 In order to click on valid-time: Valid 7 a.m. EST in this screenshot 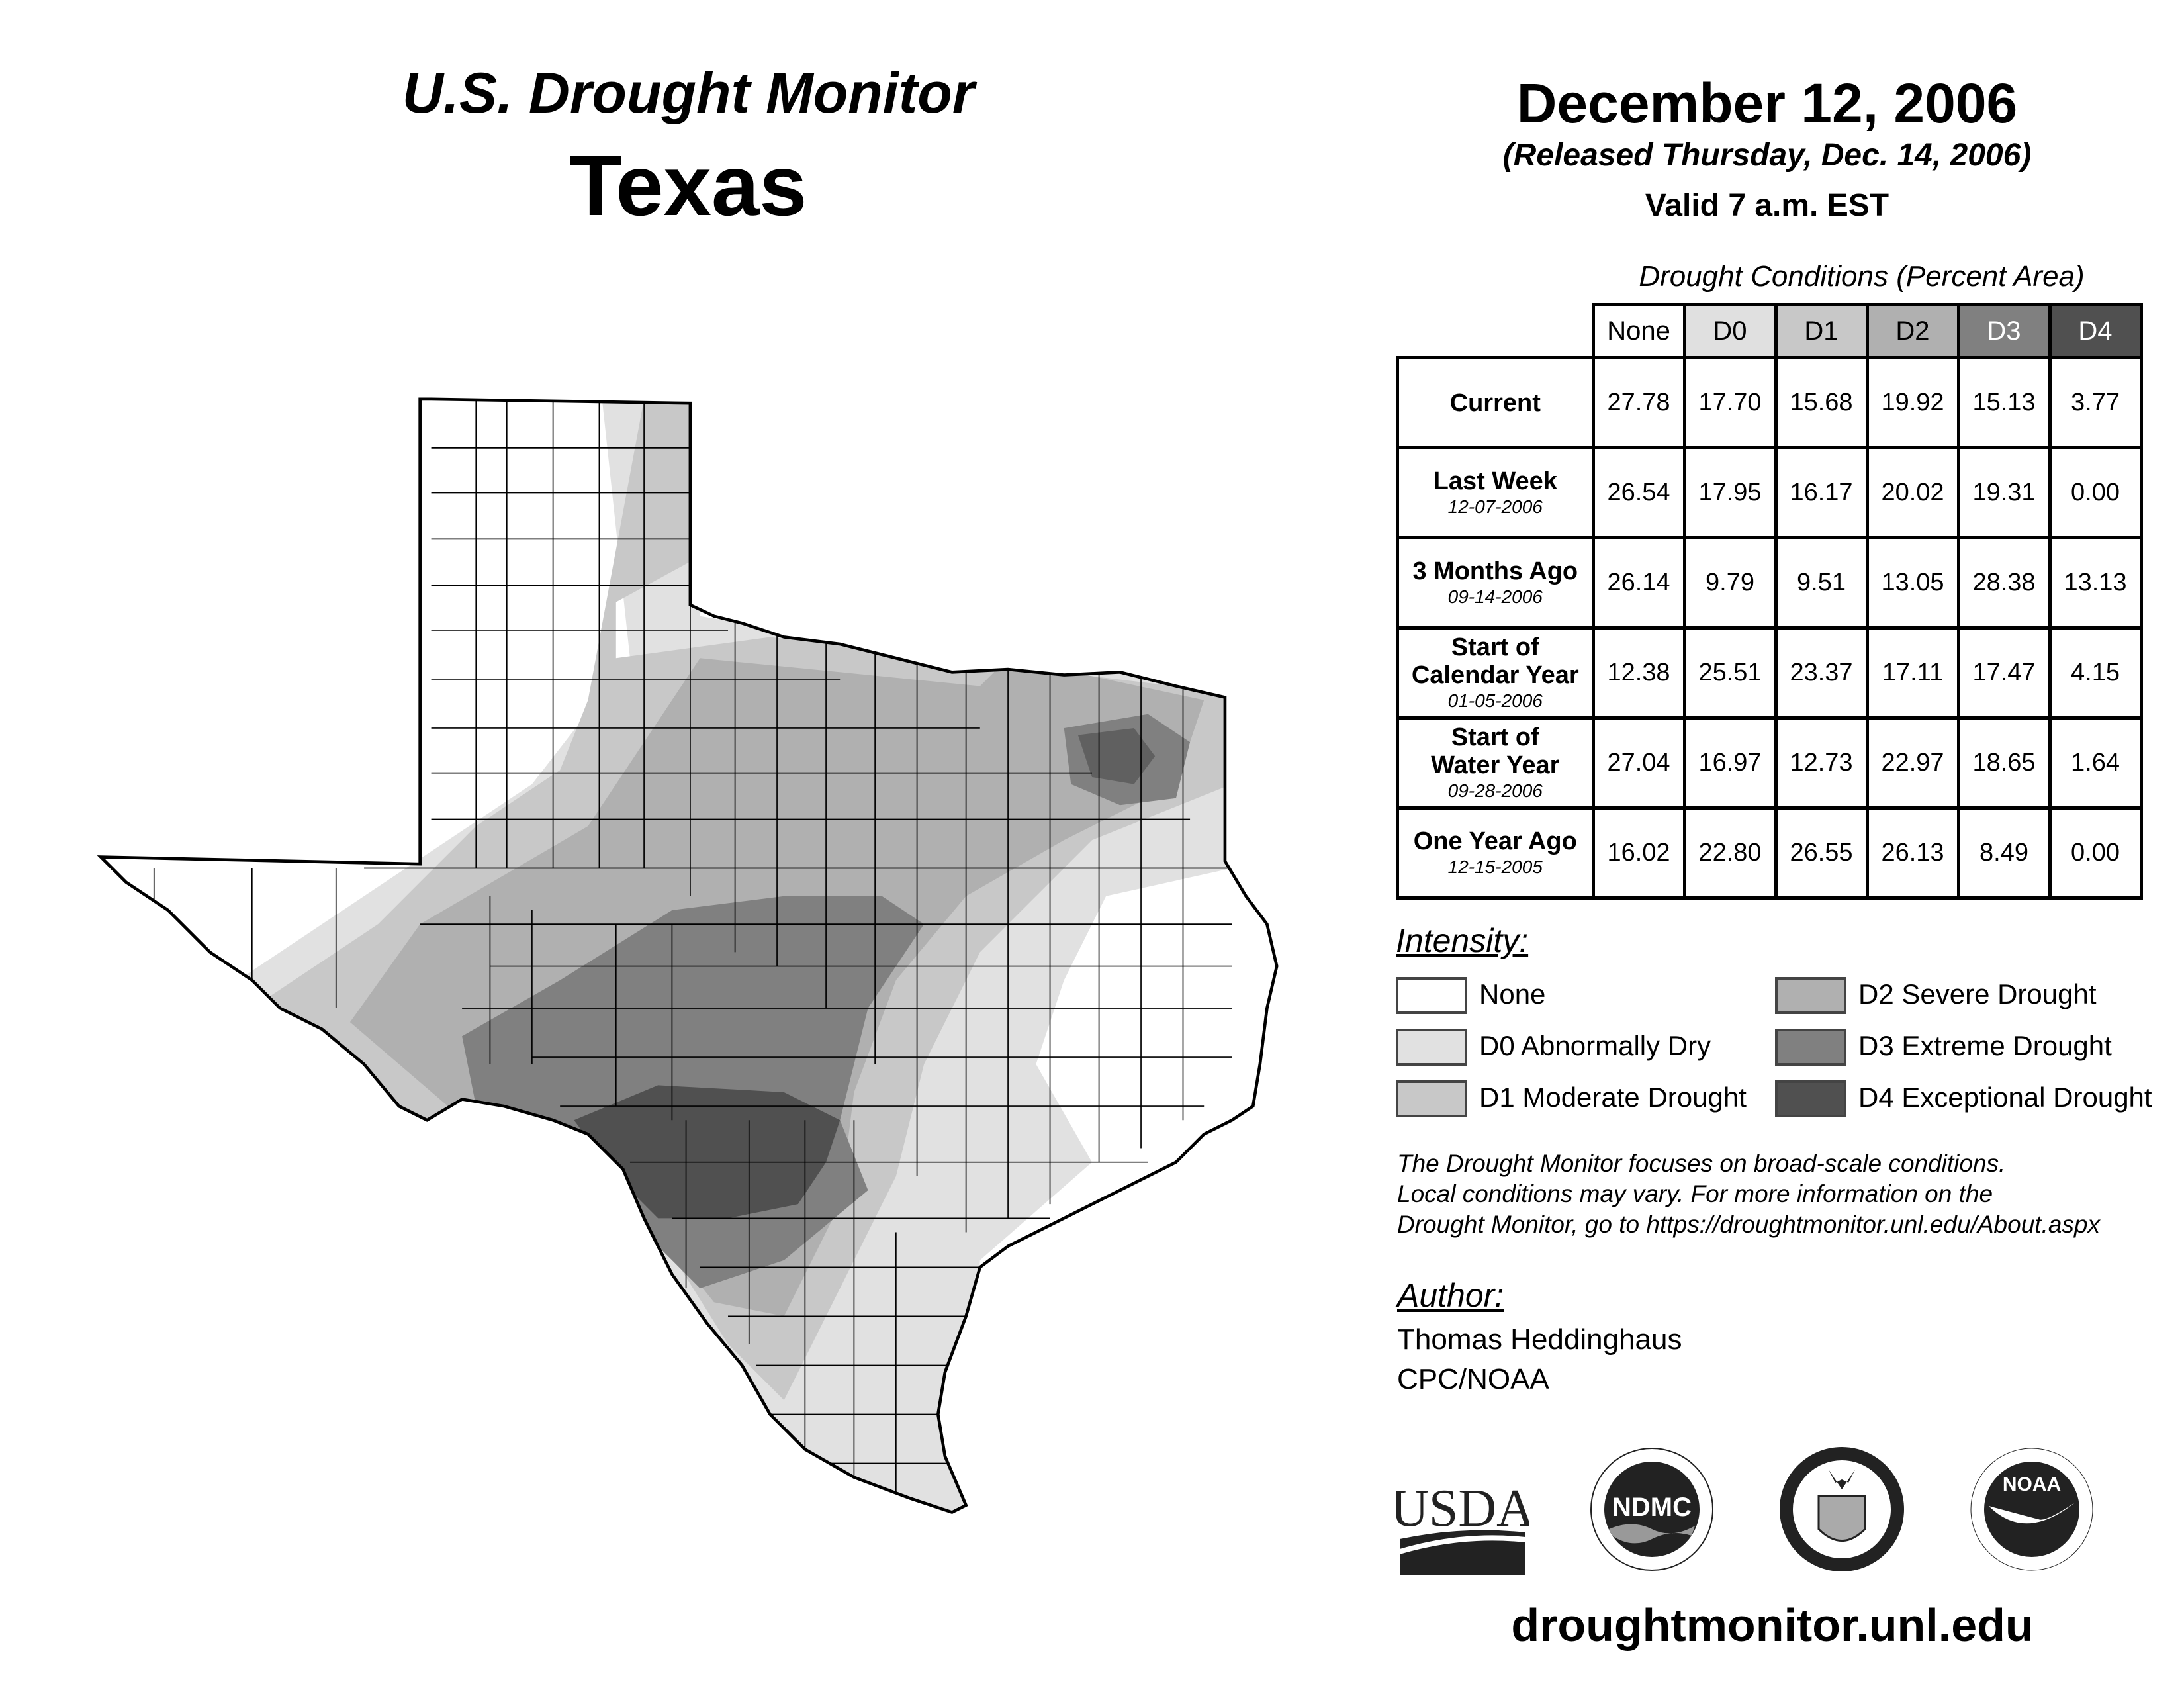, I will do `click(1767, 205)`.